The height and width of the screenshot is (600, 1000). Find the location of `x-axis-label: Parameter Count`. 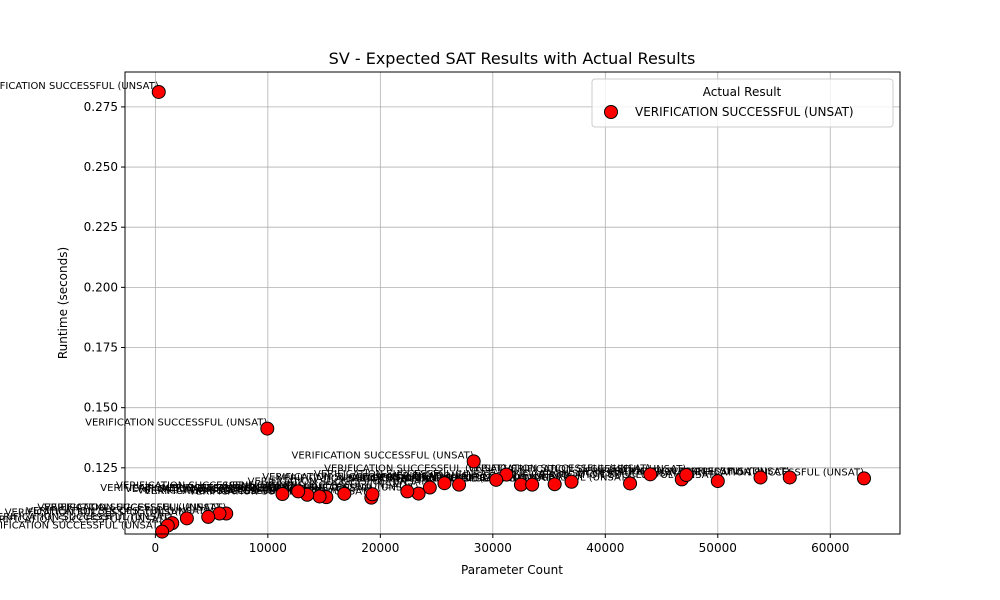

x-axis-label: Parameter Count is located at coordinates (512, 570).